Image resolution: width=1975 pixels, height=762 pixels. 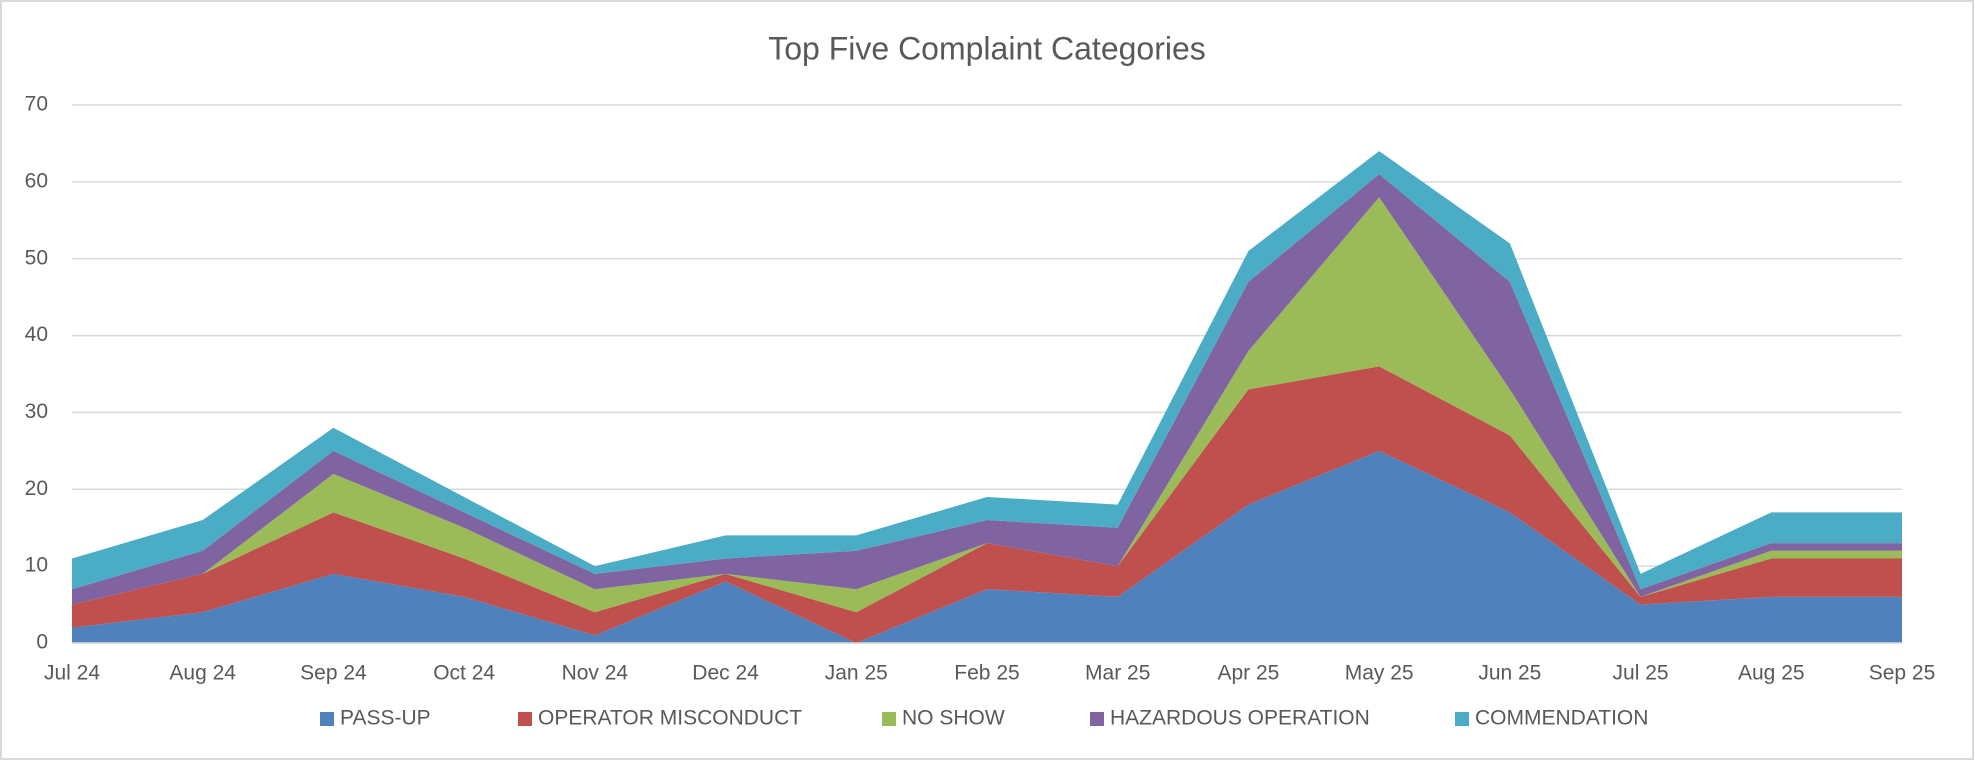 What do you see at coordinates (1248, 673) in the screenshot?
I see `x-tick-label: Apr 25` at bounding box center [1248, 673].